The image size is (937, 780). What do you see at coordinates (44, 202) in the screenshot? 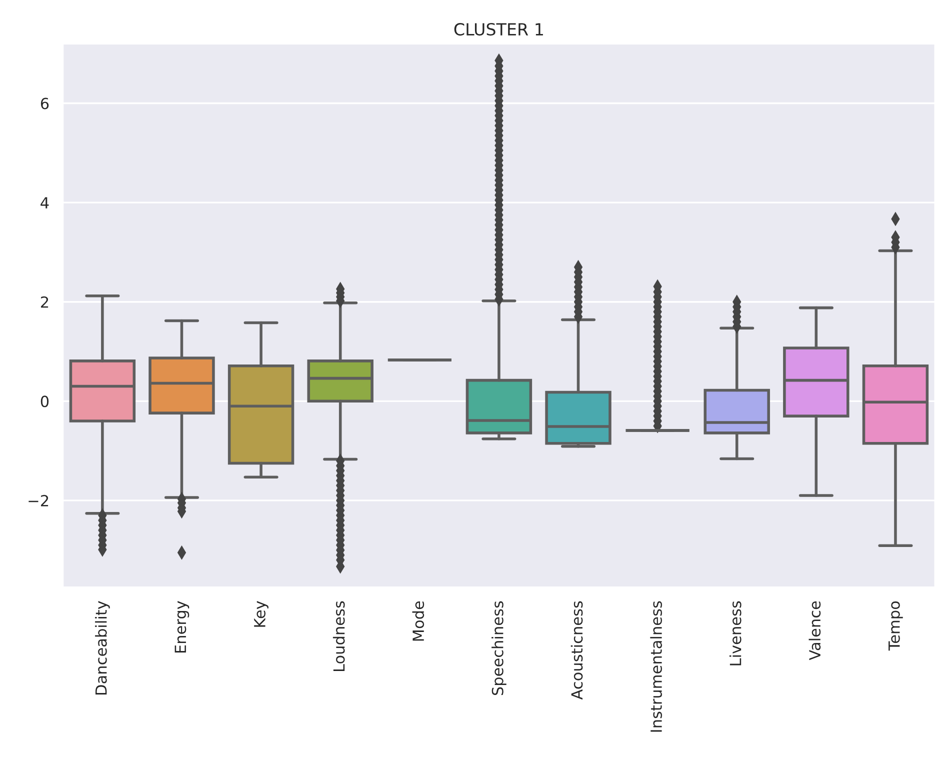
I see `y-tick-label: 4` at bounding box center [44, 202].